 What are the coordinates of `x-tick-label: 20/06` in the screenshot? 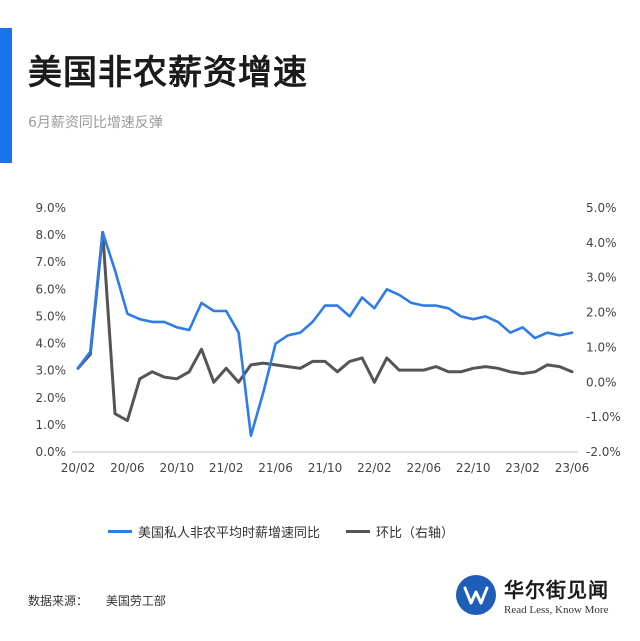 It's located at (127, 468).